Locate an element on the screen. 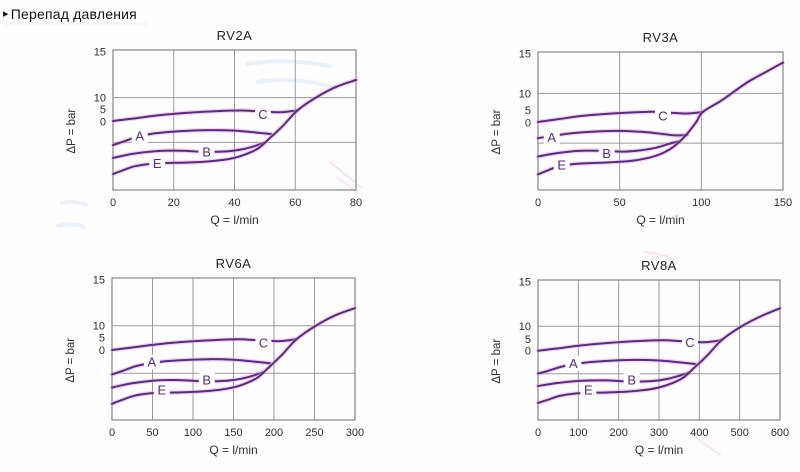 This screenshot has height=472, width=800. curve-B is located at coordinates (608, 149).